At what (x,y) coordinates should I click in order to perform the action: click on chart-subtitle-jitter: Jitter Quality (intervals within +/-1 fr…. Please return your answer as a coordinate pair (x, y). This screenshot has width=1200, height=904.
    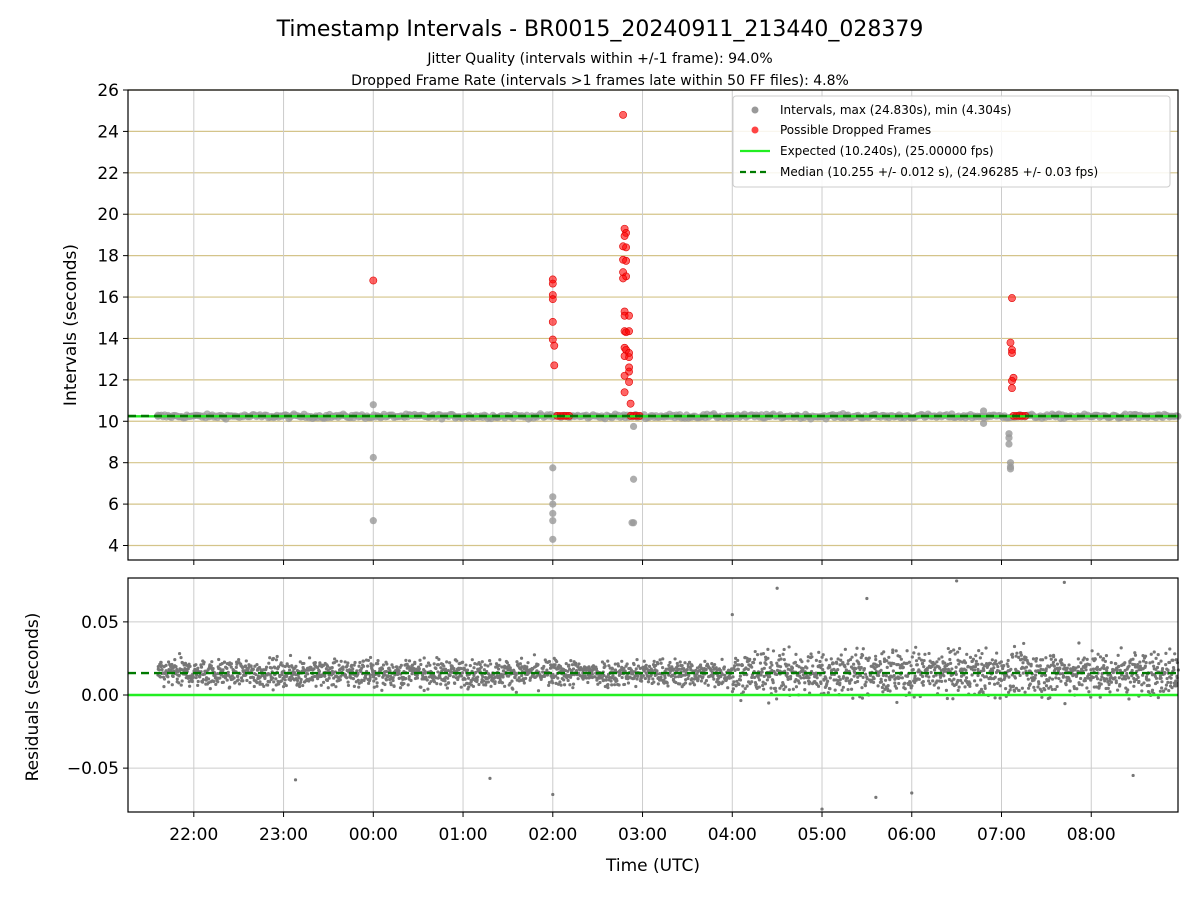
    Looking at the image, I should click on (599, 59).